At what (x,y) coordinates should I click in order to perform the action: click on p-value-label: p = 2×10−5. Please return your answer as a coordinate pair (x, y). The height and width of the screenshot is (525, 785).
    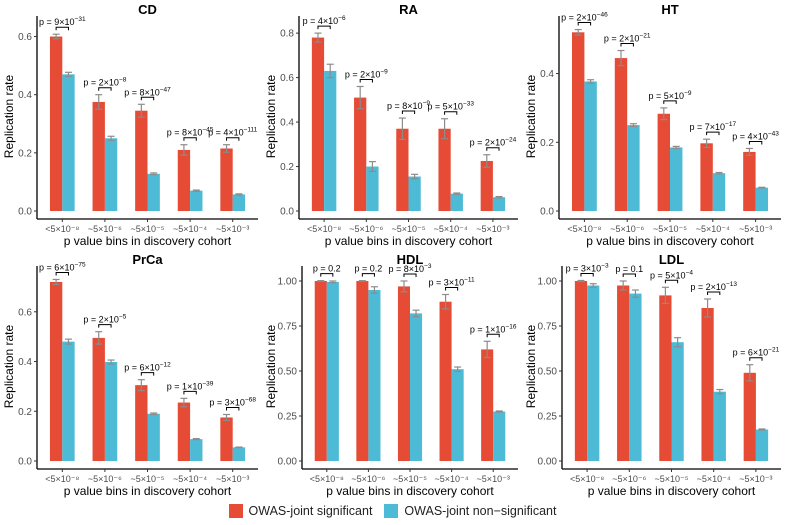
    Looking at the image, I should click on (104, 319).